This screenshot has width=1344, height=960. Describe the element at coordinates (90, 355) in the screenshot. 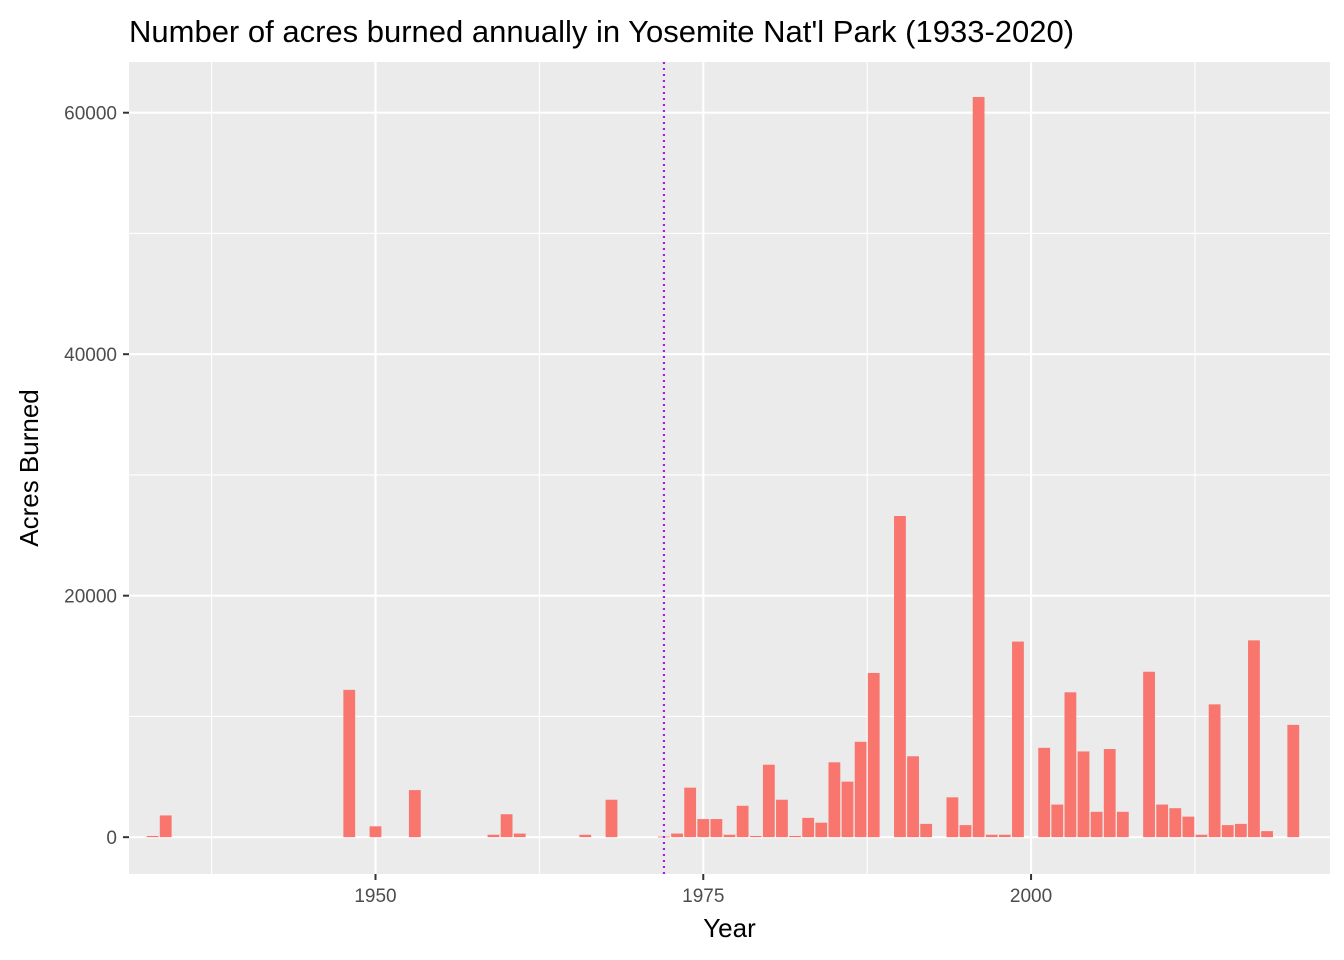

I see `y-tick-label: 40000` at that location.